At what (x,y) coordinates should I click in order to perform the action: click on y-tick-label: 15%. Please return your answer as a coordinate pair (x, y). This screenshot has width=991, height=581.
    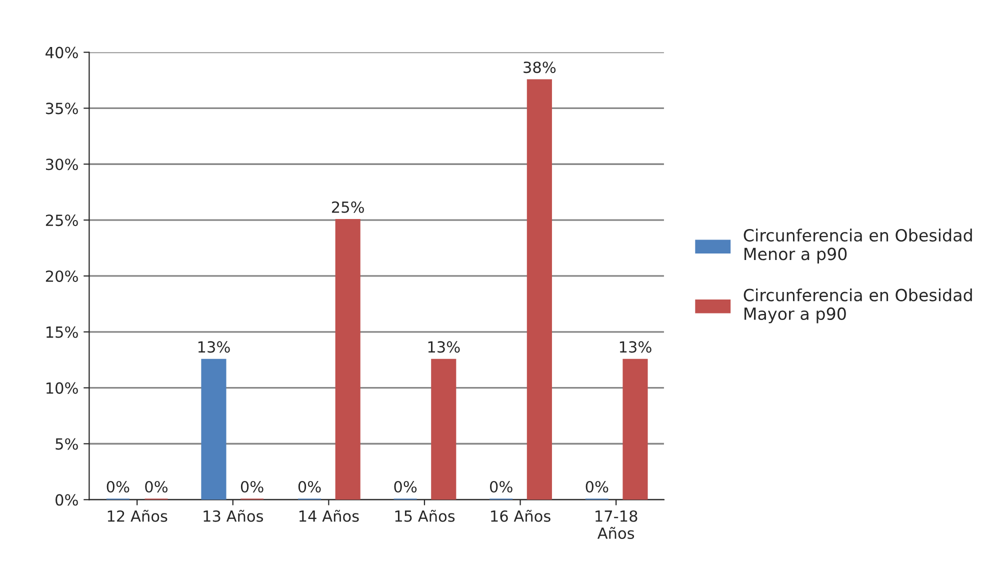
    Looking at the image, I should click on (62, 332).